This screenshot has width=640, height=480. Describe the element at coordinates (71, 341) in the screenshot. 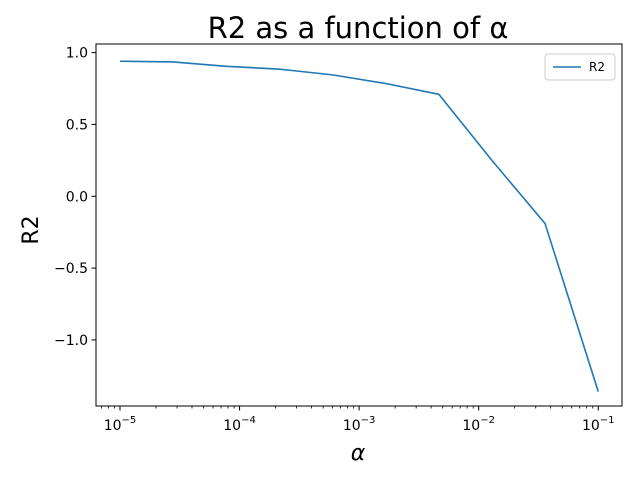

I see `y-tick-label: −1.0` at that location.